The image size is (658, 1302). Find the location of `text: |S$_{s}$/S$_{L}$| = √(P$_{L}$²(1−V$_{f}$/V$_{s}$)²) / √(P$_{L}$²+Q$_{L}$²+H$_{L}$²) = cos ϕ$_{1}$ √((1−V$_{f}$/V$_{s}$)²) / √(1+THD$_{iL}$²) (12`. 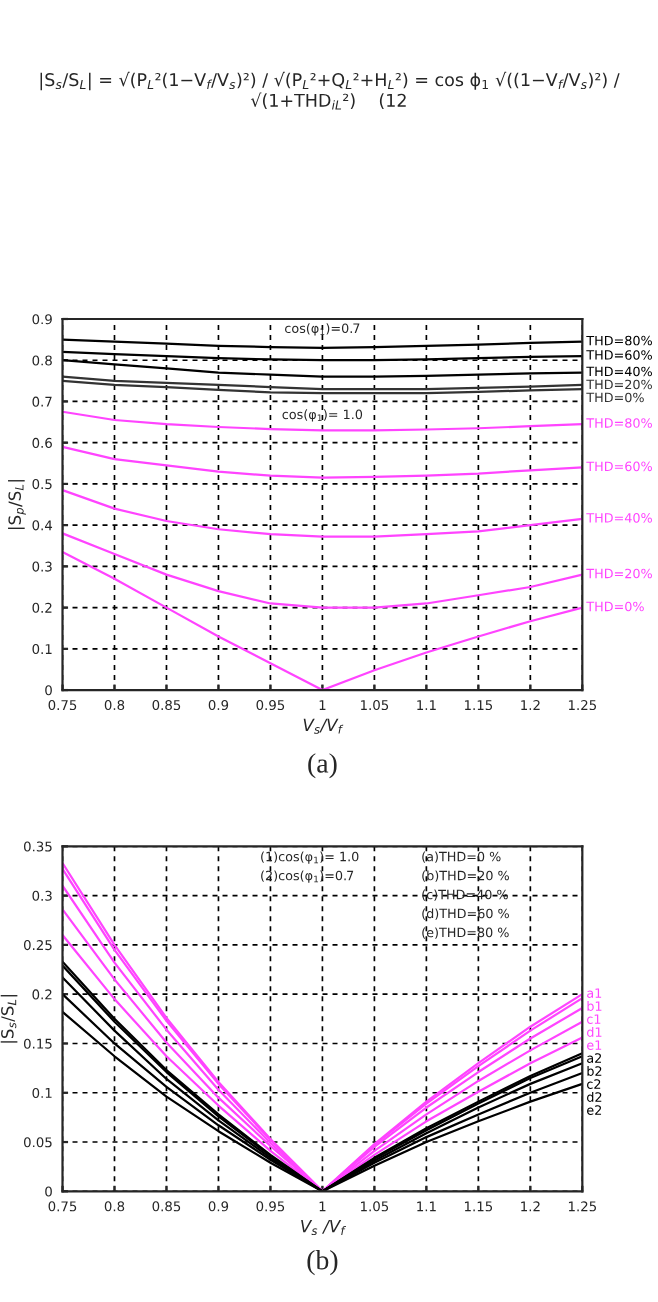

text: |S$_{s}$/S$_{L}$| = √(P$_{L}$²(1−V$_{f}$/V$_{s}$)²) / √(P$_{L}$²+Q$_{L}$²+H$_{L}$²) = cos ϕ$_{1}$ √((1−V$_{f}$/V$_{s}$)²) / √(1+THD$_{iL}$²) (12 is located at coordinates (330, 90).